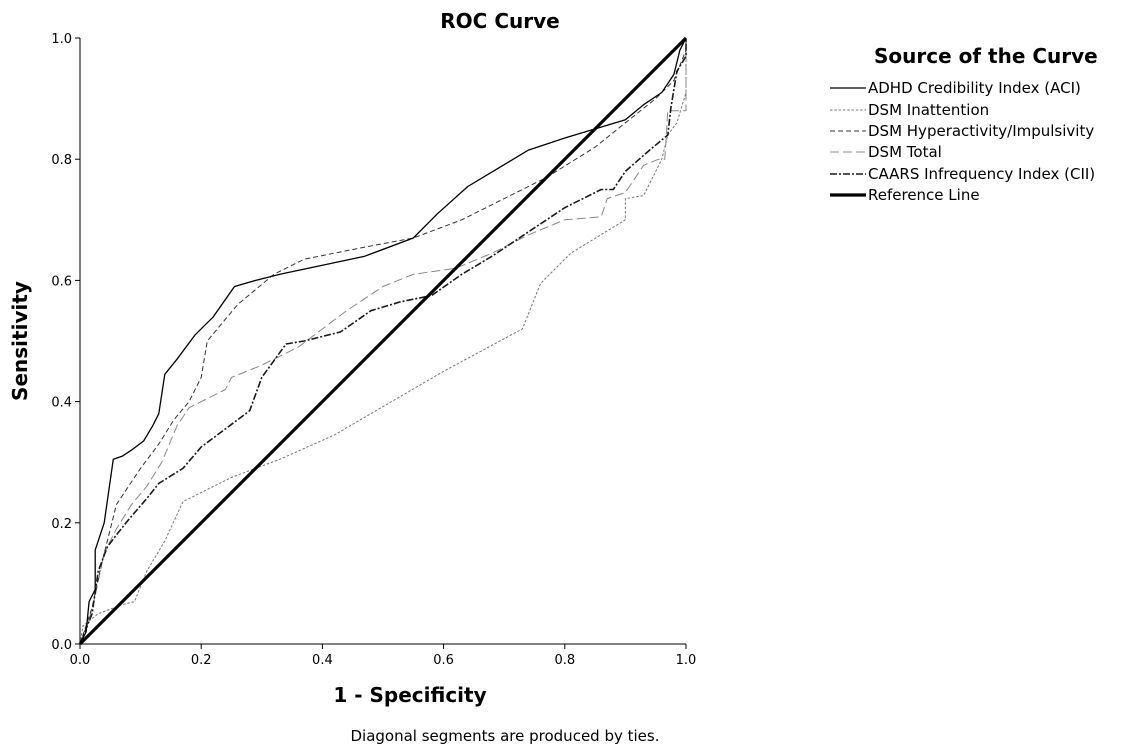 The width and height of the screenshot is (1132, 749). Describe the element at coordinates (564, 660) in the screenshot. I see `x-tick-label: 0.8` at that location.